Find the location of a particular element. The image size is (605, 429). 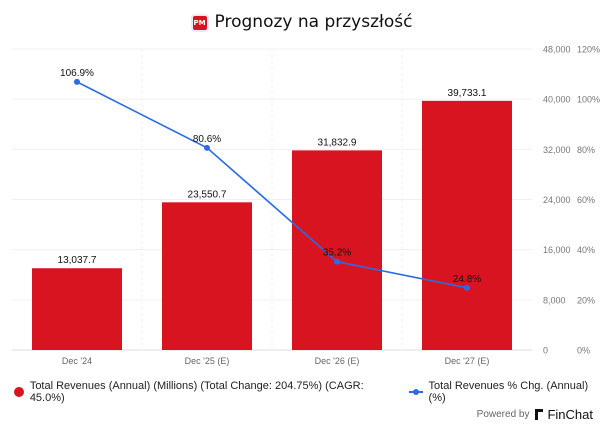

y-left-tick-label: 40,000 is located at coordinates (557, 100).